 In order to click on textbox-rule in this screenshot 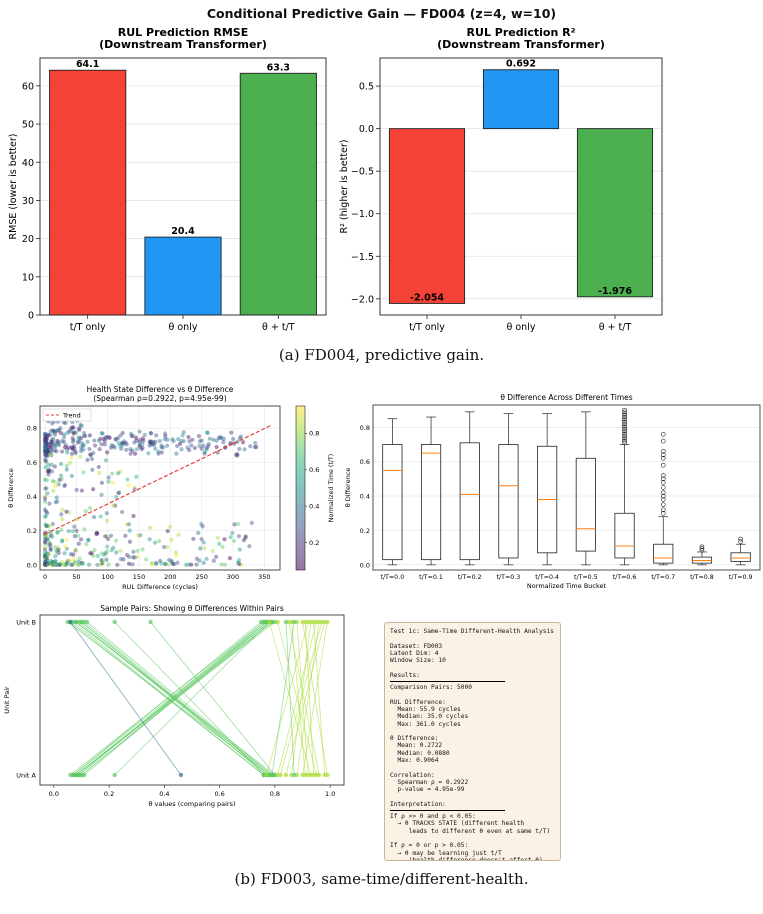, I will do `click(447, 682)`.